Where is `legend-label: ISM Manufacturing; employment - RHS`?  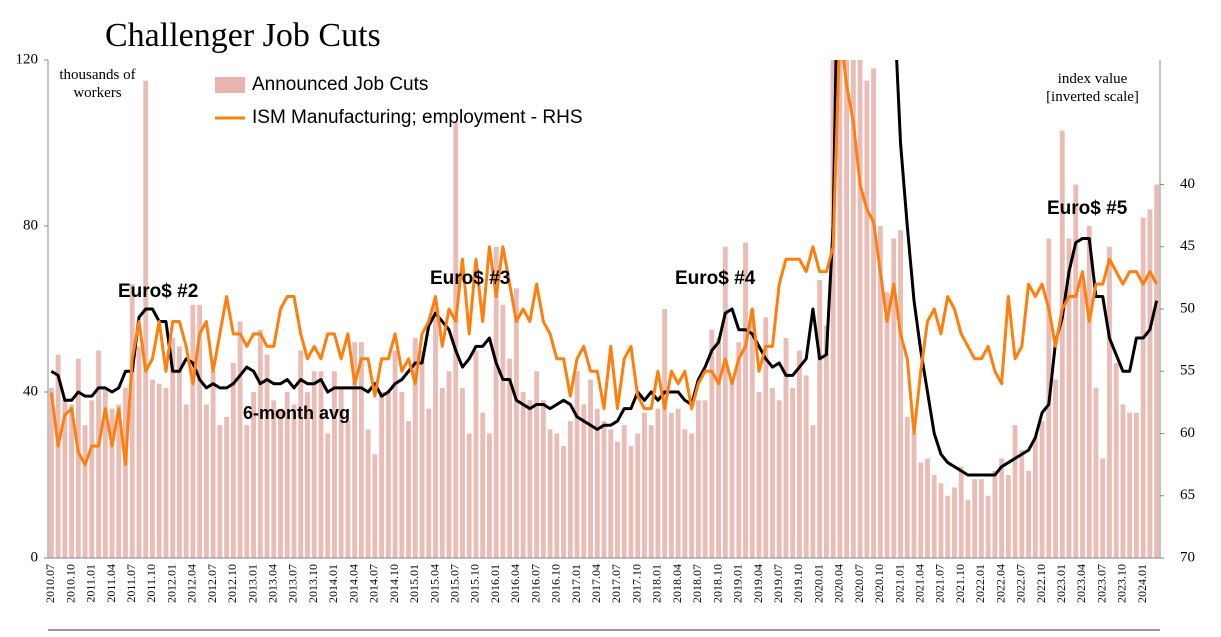
legend-label: ISM Manufacturing; employment - RHS is located at coordinates (417, 117).